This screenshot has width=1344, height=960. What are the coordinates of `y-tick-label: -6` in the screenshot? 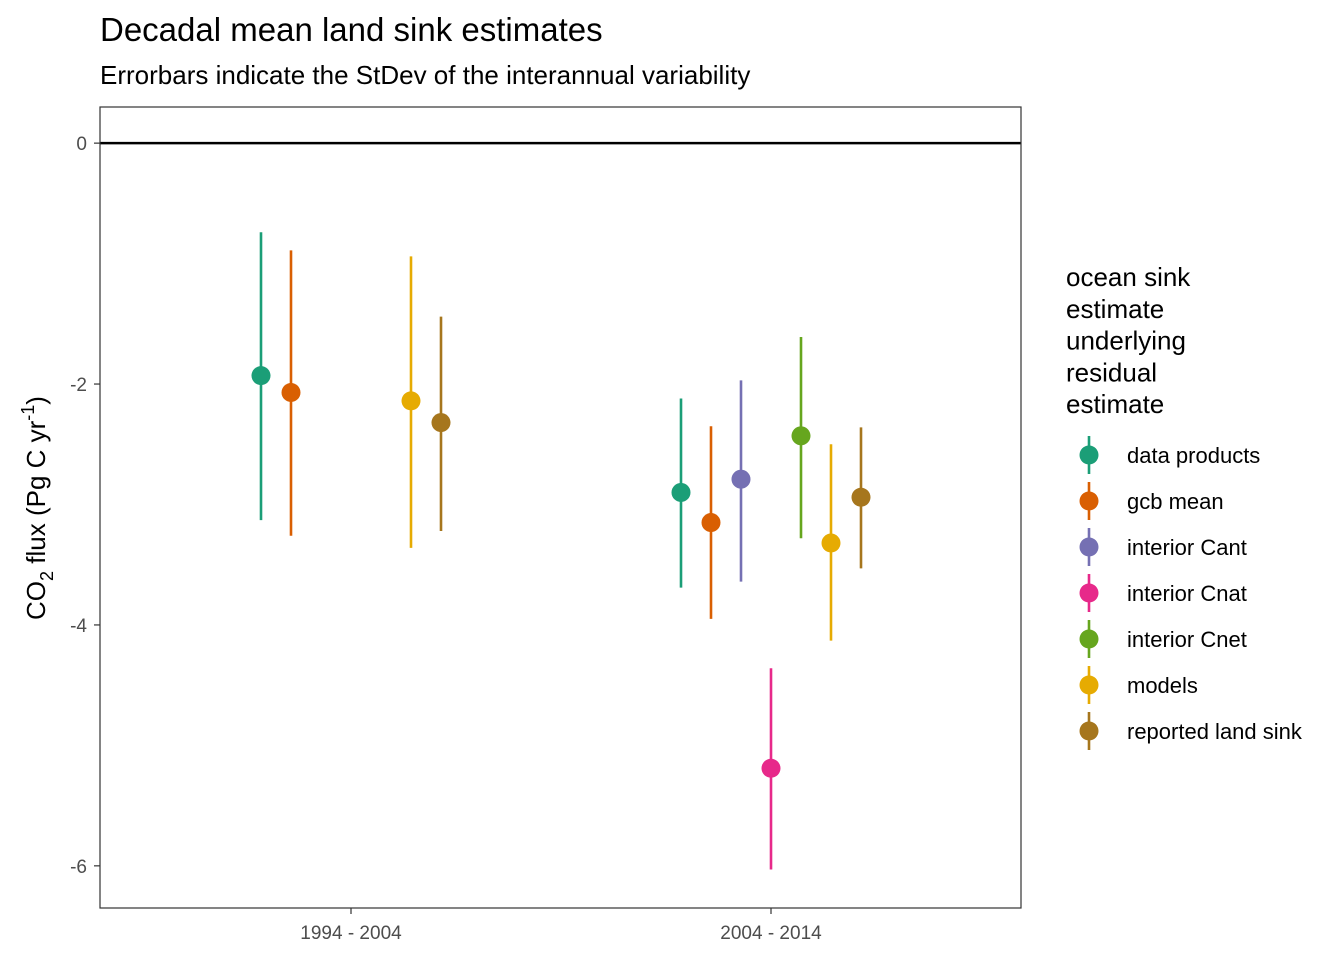 It's located at (78, 867).